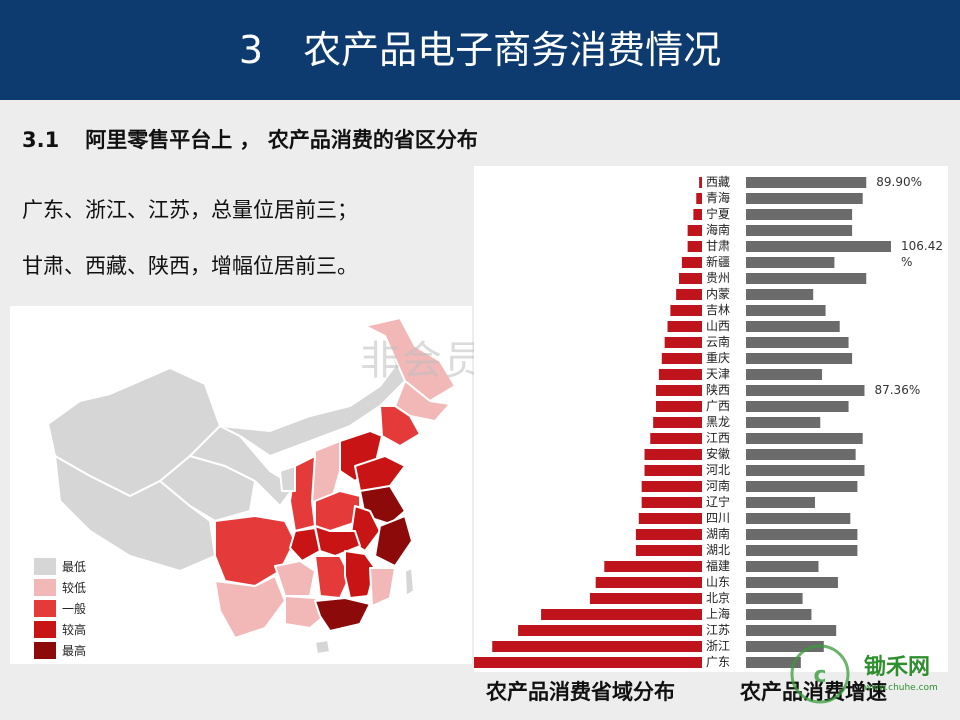 The height and width of the screenshot is (720, 960). What do you see at coordinates (718, 422) in the screenshot?
I see `category-label-15: 黑龙` at bounding box center [718, 422].